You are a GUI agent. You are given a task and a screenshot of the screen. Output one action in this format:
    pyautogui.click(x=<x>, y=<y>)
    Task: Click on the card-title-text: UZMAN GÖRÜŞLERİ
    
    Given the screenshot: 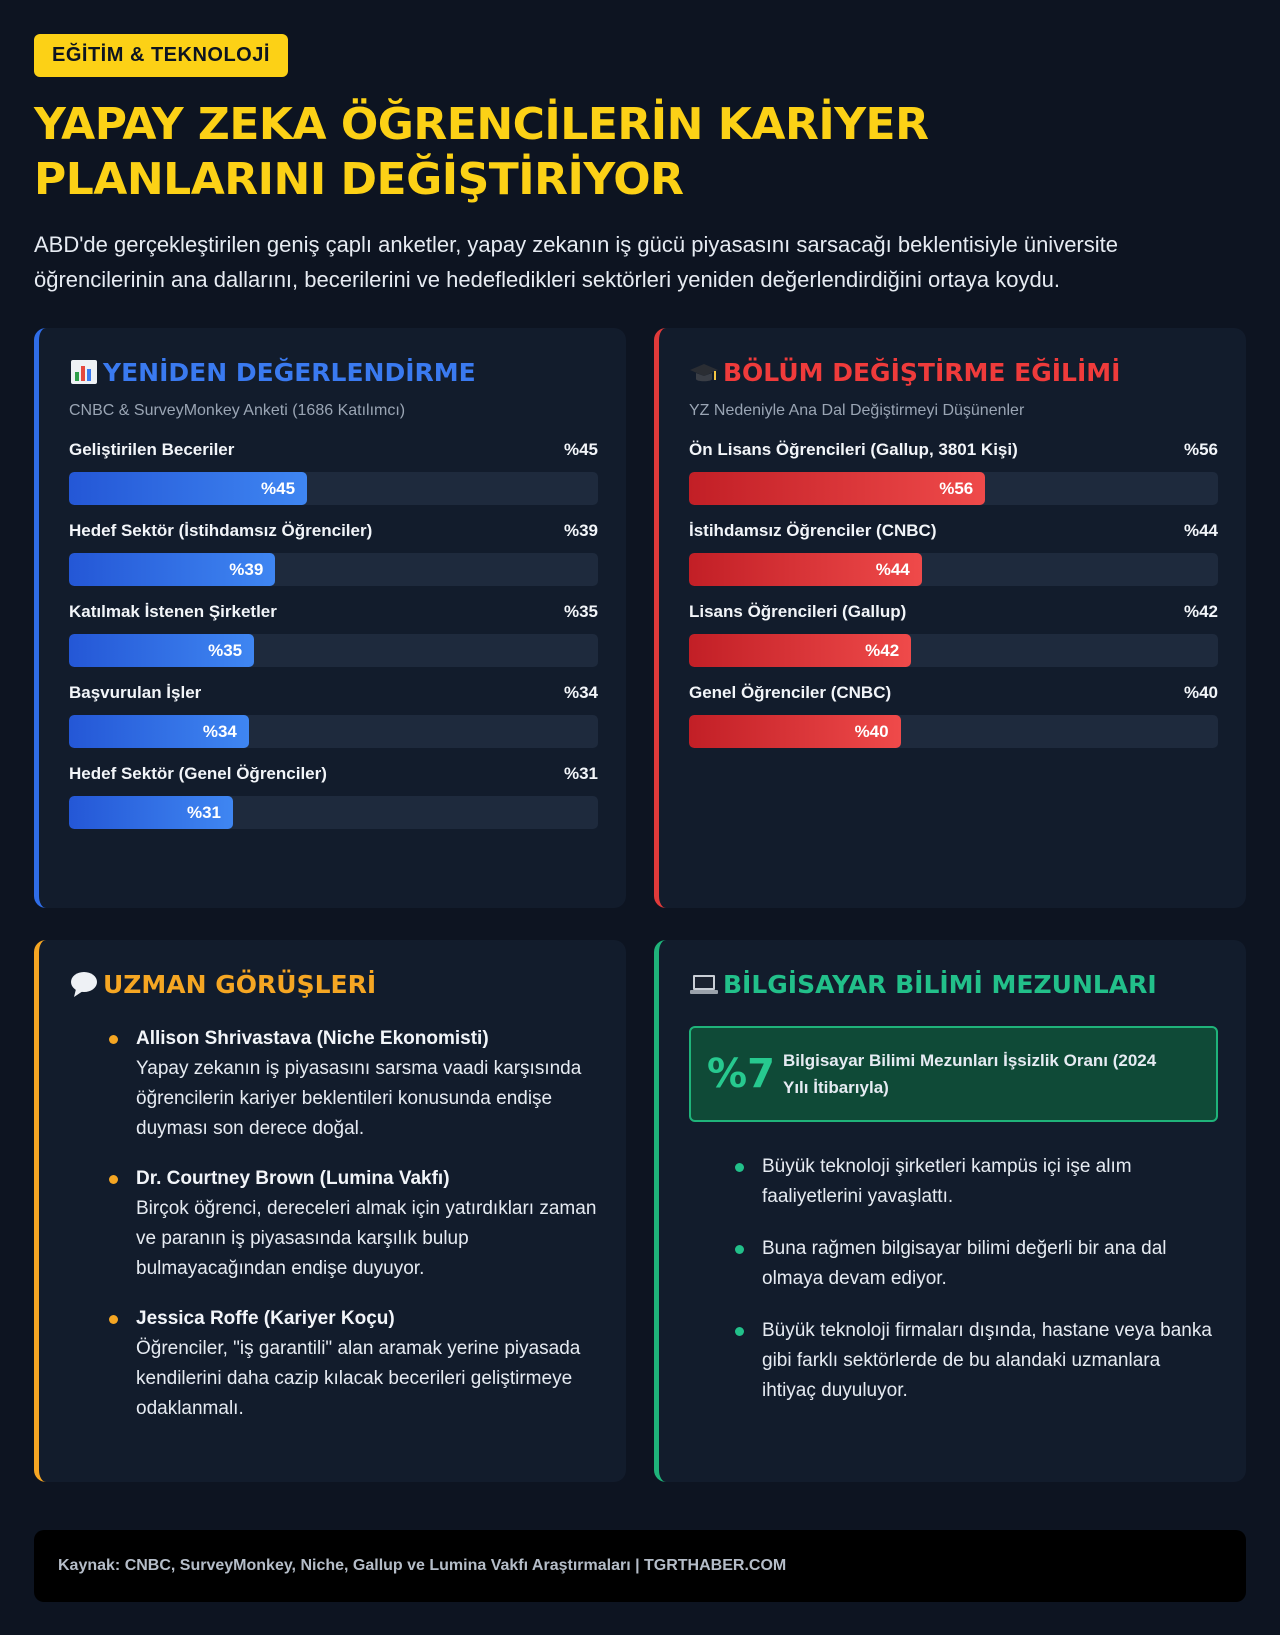 What is the action you would take?
    pyautogui.click(x=240, y=984)
    